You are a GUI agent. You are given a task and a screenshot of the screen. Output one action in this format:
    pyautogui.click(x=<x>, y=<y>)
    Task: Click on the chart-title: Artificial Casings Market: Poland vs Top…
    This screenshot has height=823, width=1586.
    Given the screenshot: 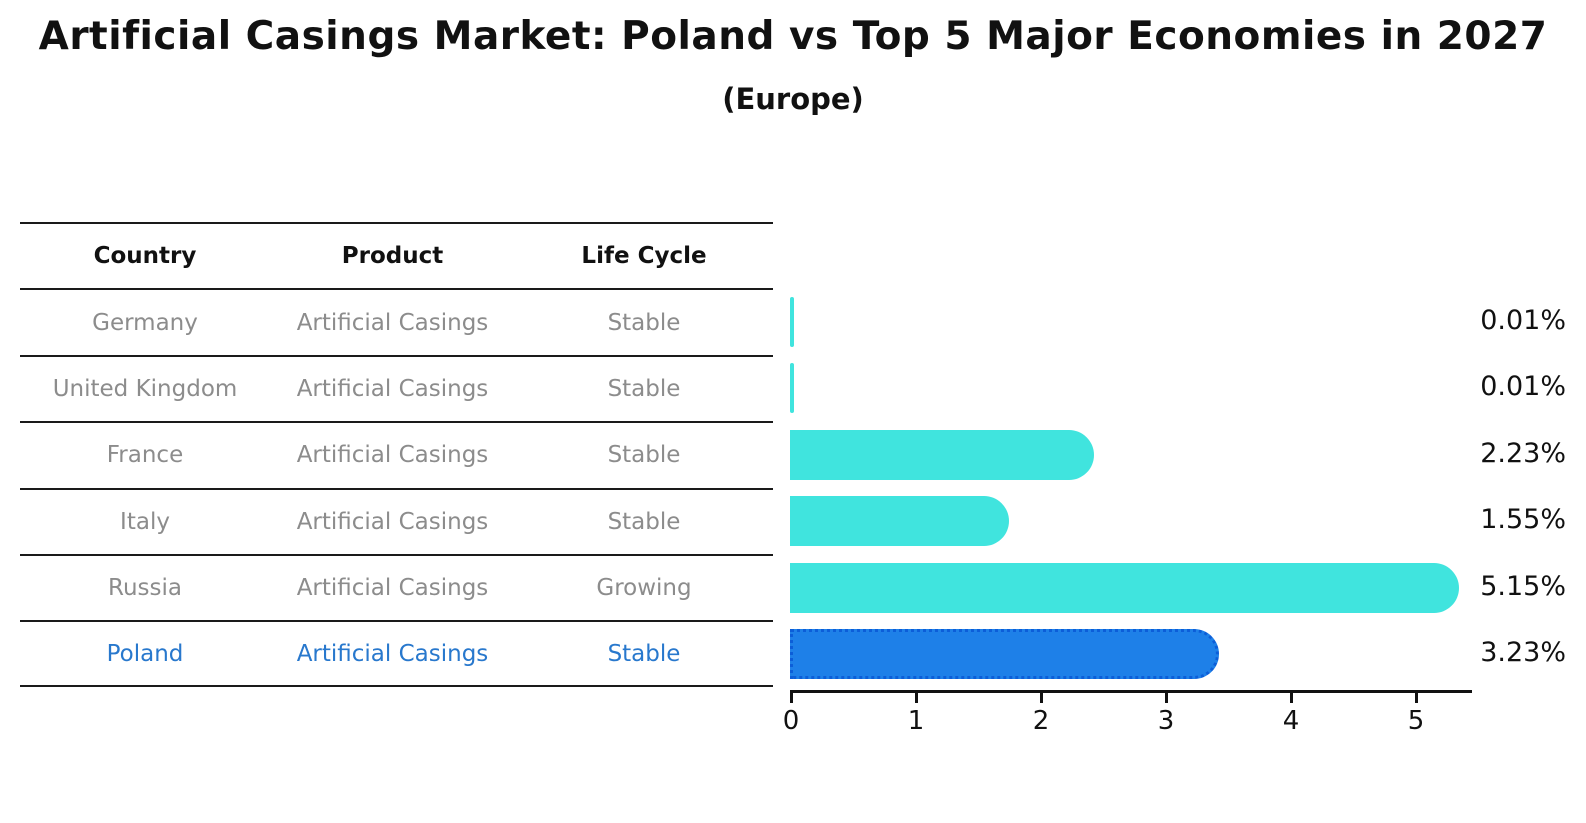 What is the action you would take?
    pyautogui.click(x=793, y=36)
    